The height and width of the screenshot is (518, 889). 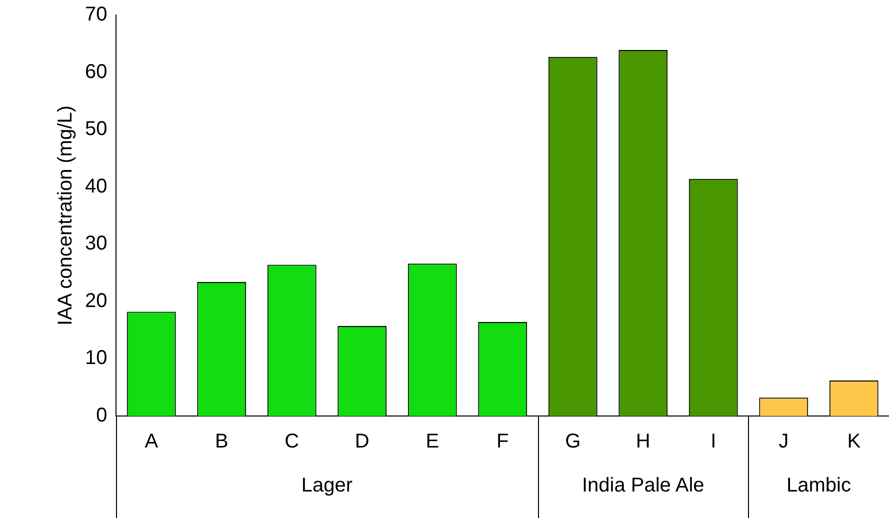 I want to click on text: Lambic, so click(x=818, y=485).